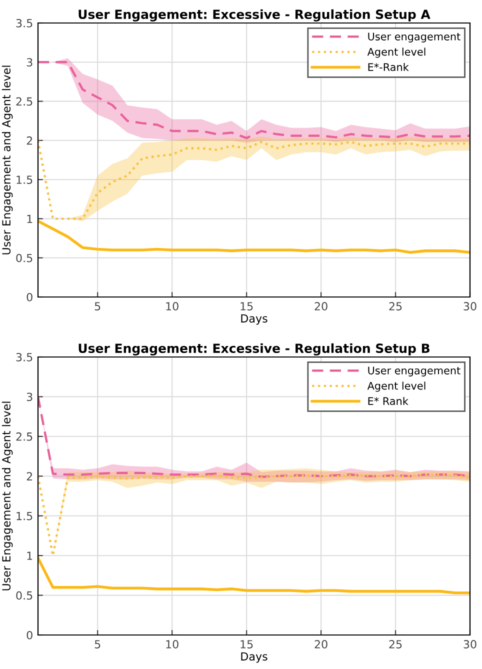 The height and width of the screenshot is (669, 482). I want to click on legend-label: E* Rank, so click(388, 401).